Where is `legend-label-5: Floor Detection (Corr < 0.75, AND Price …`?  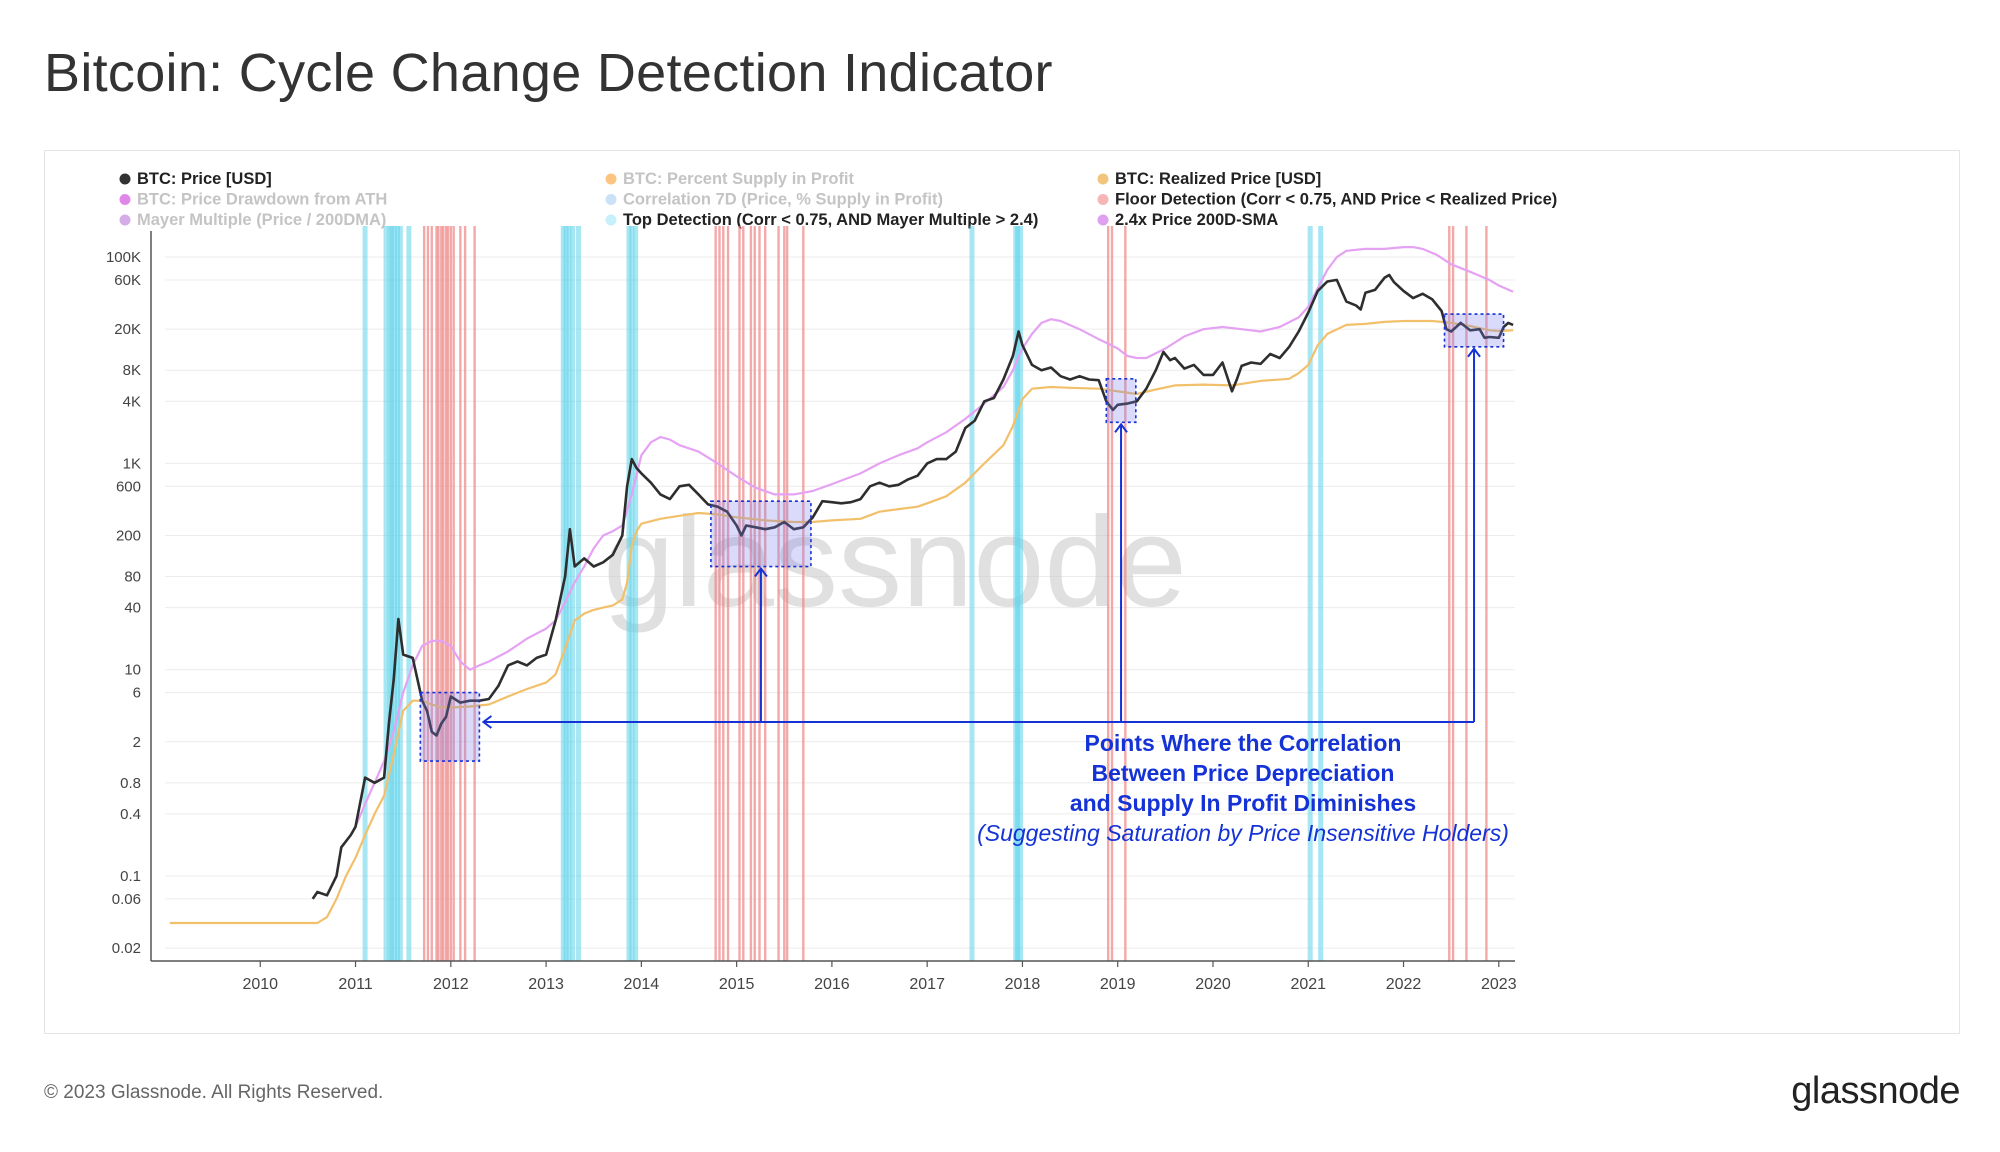
legend-label-5: Floor Detection (Corr < 0.75, AND Price … is located at coordinates (1336, 200).